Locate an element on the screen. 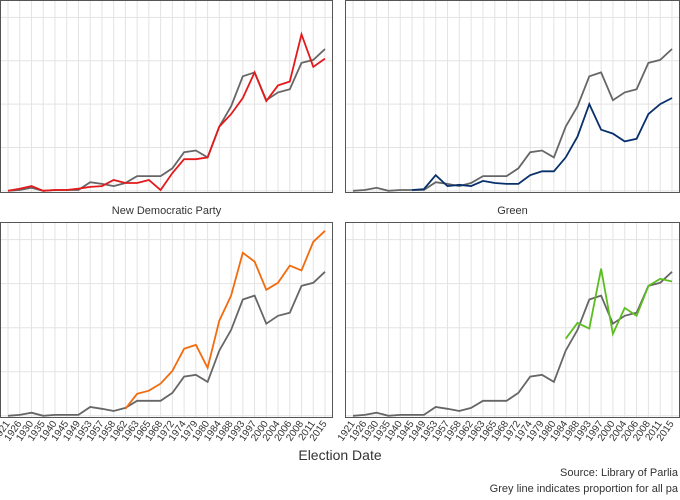 This screenshot has height=500, width=680. panel-title: New Democratic Party is located at coordinates (167, 211).